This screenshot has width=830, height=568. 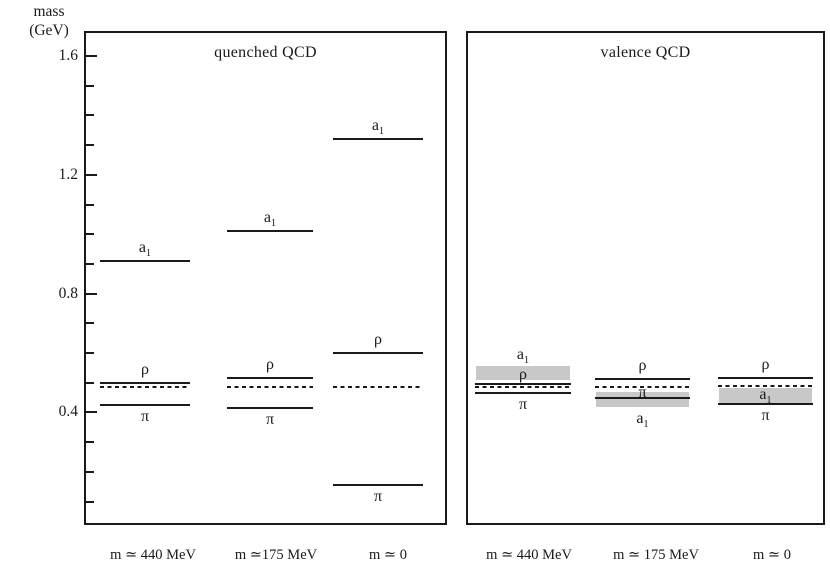 I want to click on y-axis-tick-label: 0.8, so click(x=68, y=293).